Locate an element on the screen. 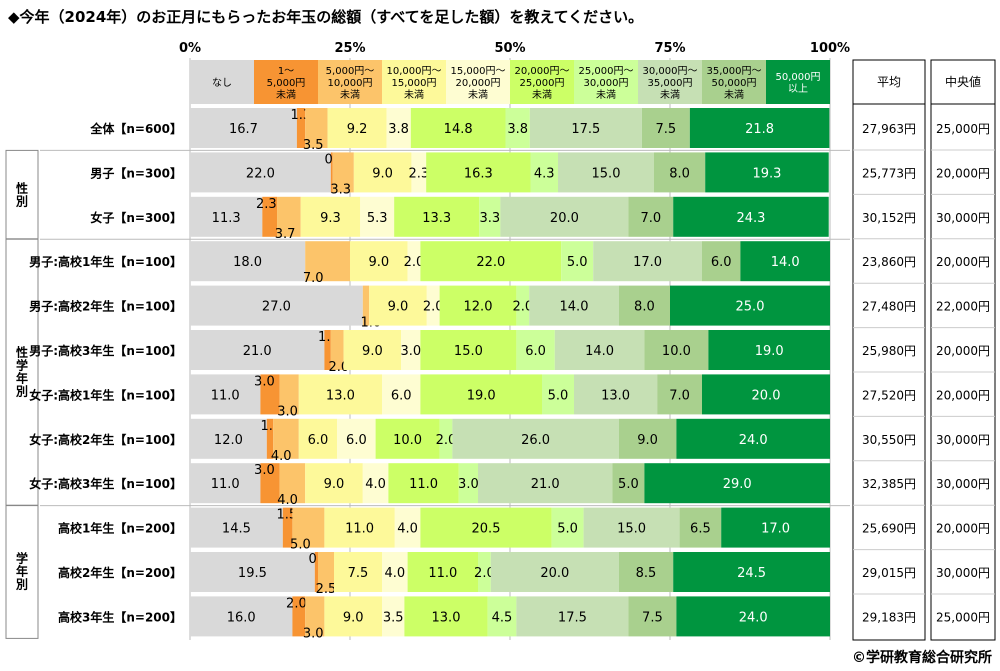  data-label: 24.3 is located at coordinates (750, 218).